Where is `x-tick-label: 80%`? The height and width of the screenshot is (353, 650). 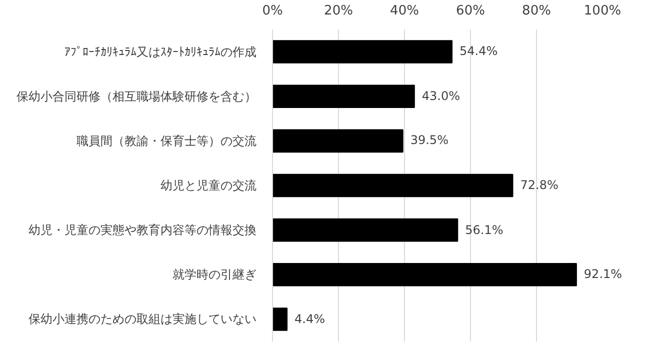
x-tick-label: 80% is located at coordinates (536, 11).